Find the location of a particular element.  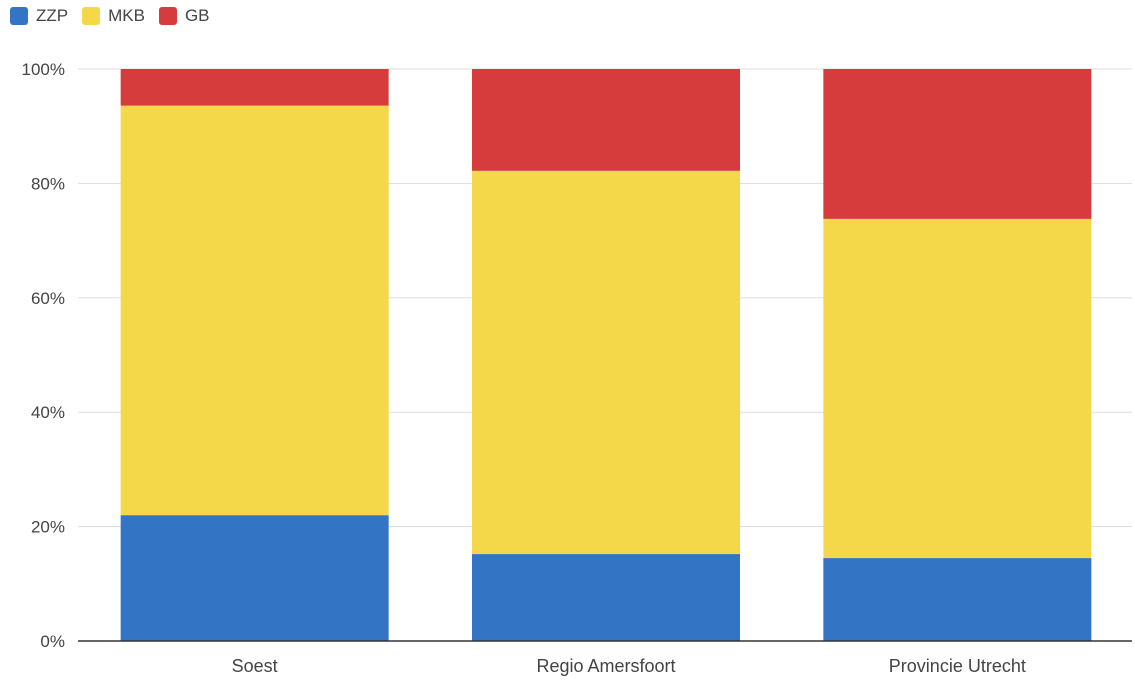

bar-gb-provincie-utrecht is located at coordinates (957, 144).